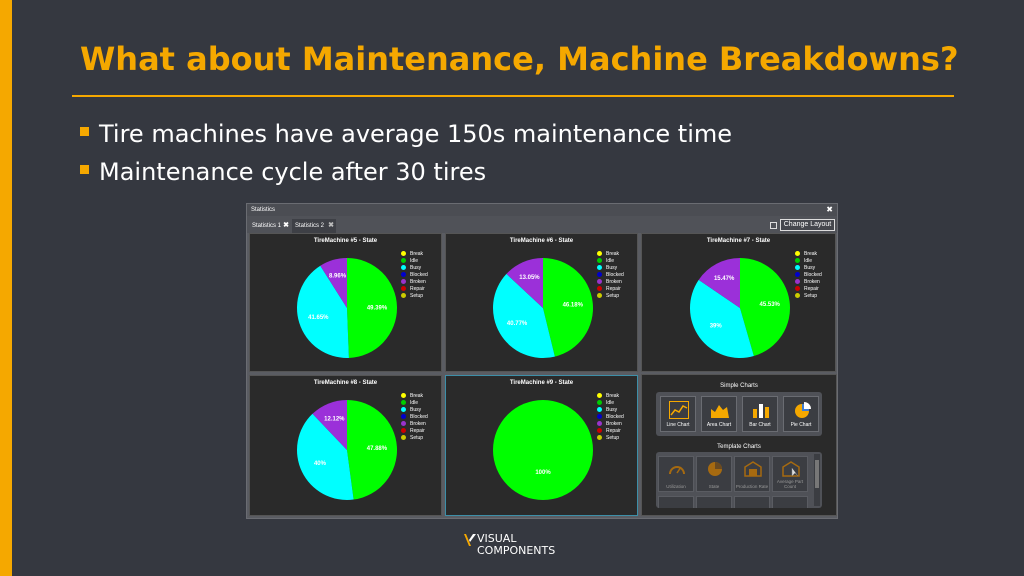 The height and width of the screenshot is (576, 1024). I want to click on production-rate-button: Production Rate, so click(752, 474).